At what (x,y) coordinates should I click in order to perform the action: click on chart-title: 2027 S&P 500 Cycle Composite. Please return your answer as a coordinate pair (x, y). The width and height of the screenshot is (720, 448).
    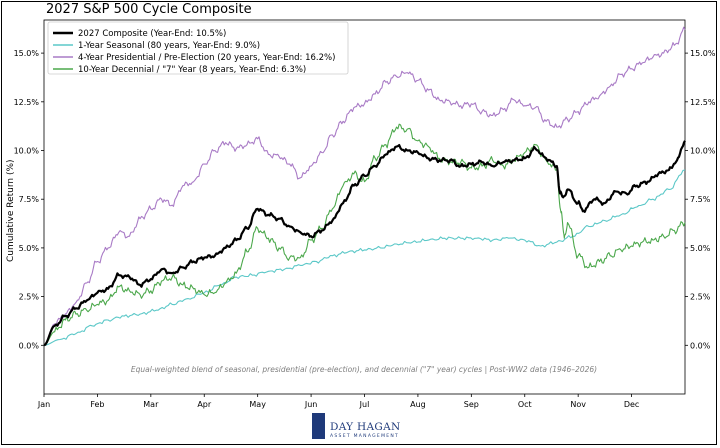
    Looking at the image, I should click on (149, 9).